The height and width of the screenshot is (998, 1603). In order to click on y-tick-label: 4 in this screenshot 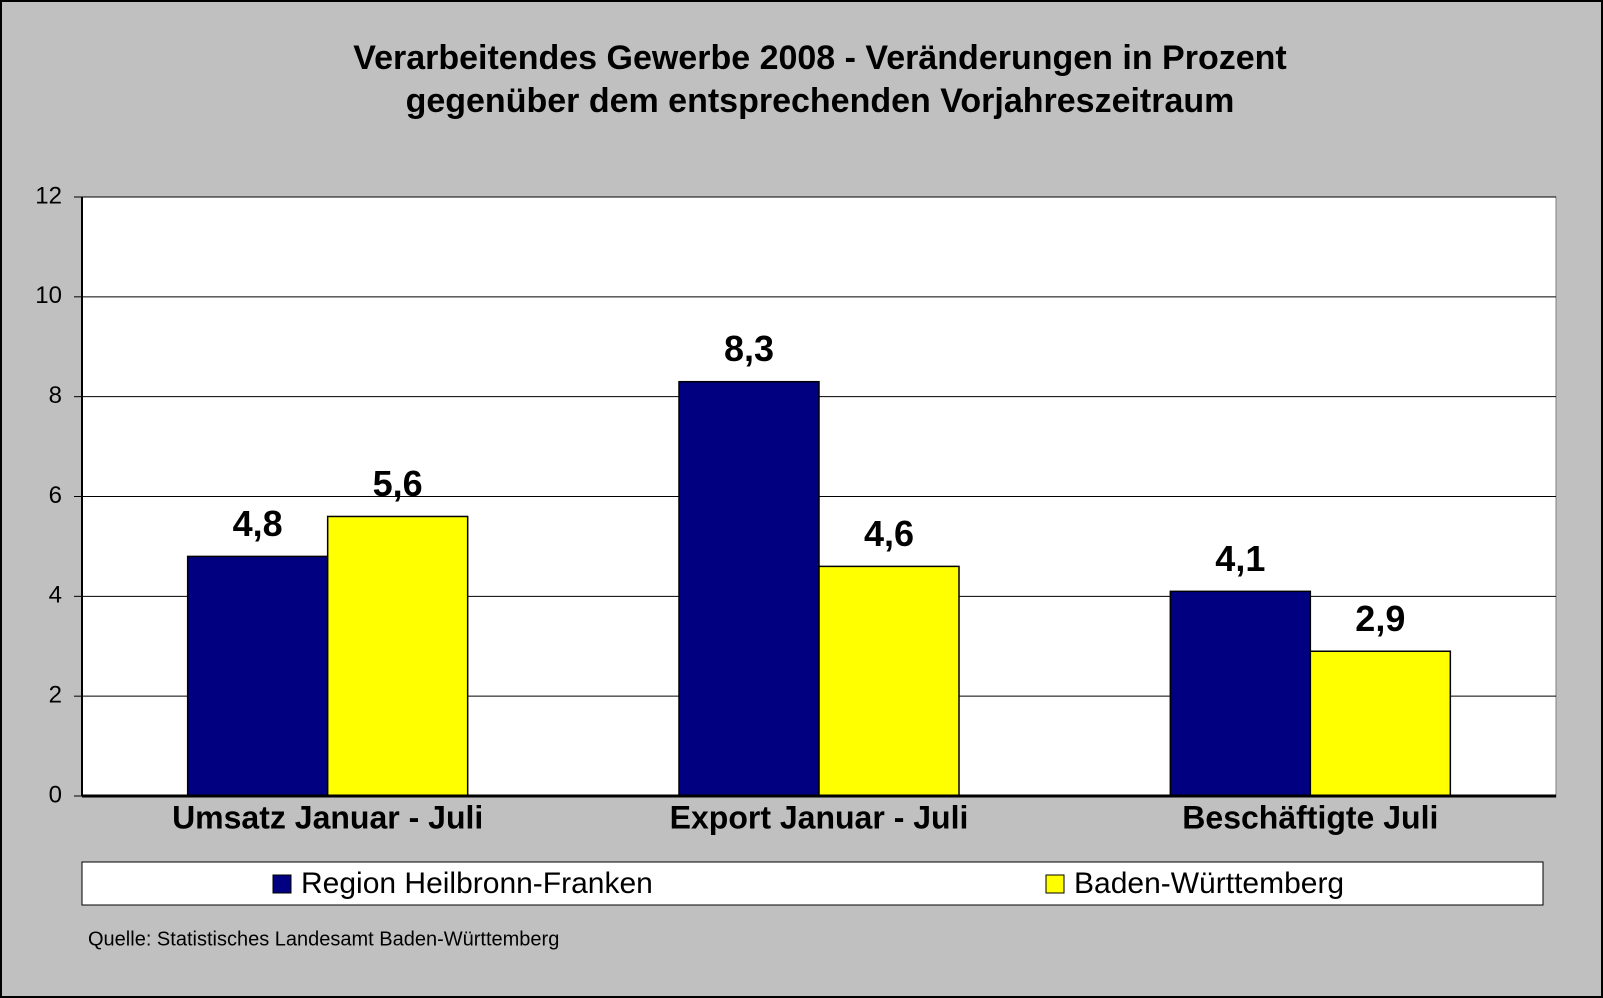, I will do `click(55, 595)`.